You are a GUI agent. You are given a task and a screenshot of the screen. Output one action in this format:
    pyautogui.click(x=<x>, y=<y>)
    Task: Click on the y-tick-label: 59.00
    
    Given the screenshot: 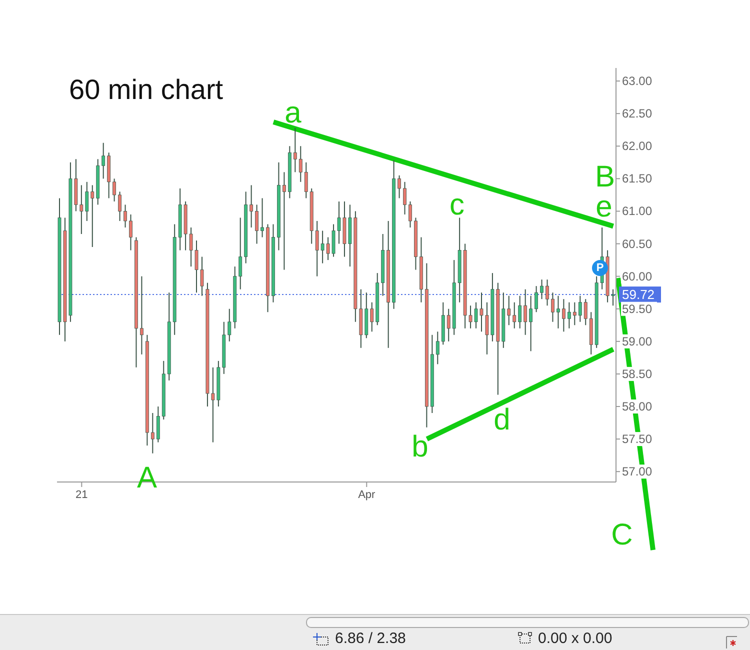 What is the action you would take?
    pyautogui.click(x=637, y=341)
    